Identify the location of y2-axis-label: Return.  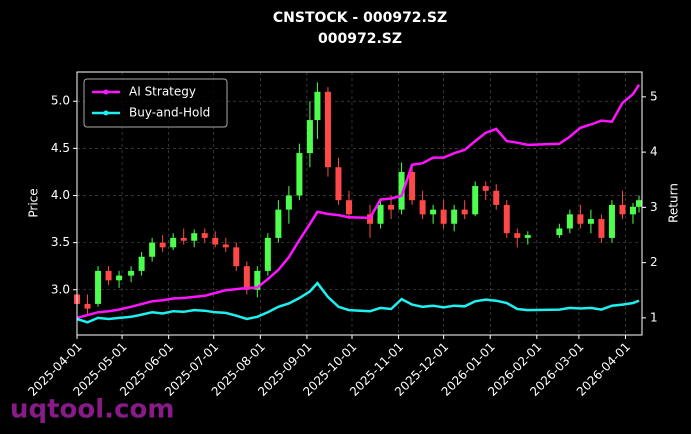
(674, 203).